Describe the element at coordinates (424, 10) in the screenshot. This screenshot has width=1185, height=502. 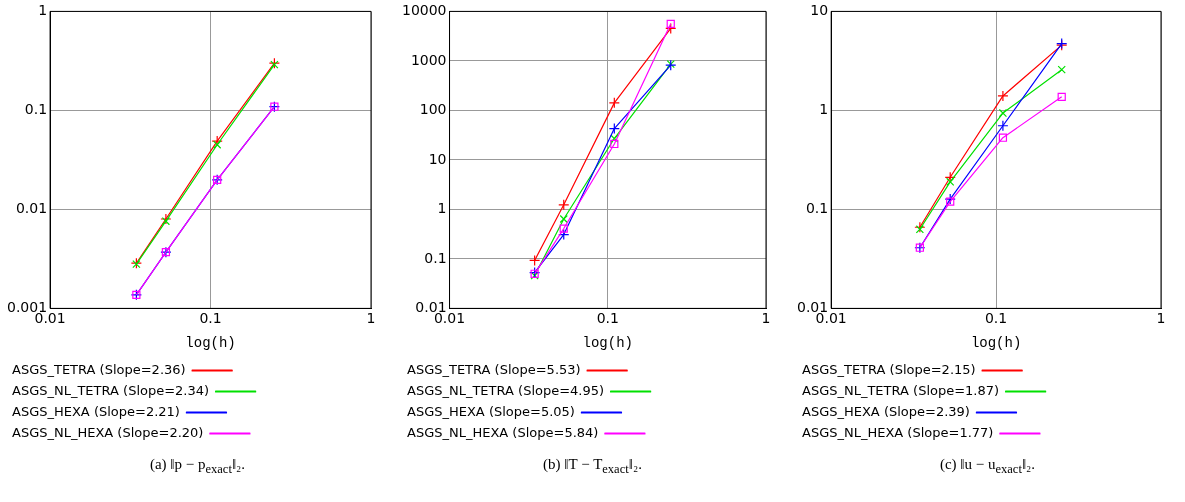
I see `y-tick-label: 10000` at that location.